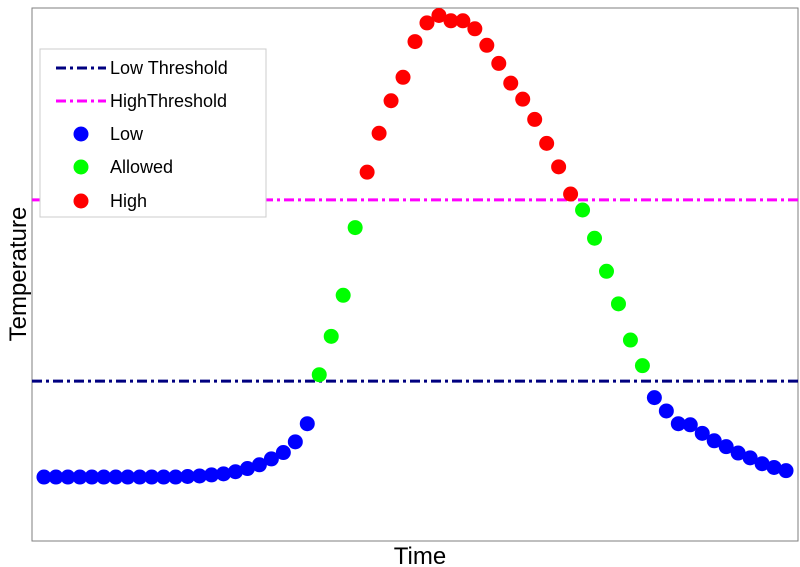  What do you see at coordinates (81, 167) in the screenshot?
I see `legend-marker-allowed` at bounding box center [81, 167].